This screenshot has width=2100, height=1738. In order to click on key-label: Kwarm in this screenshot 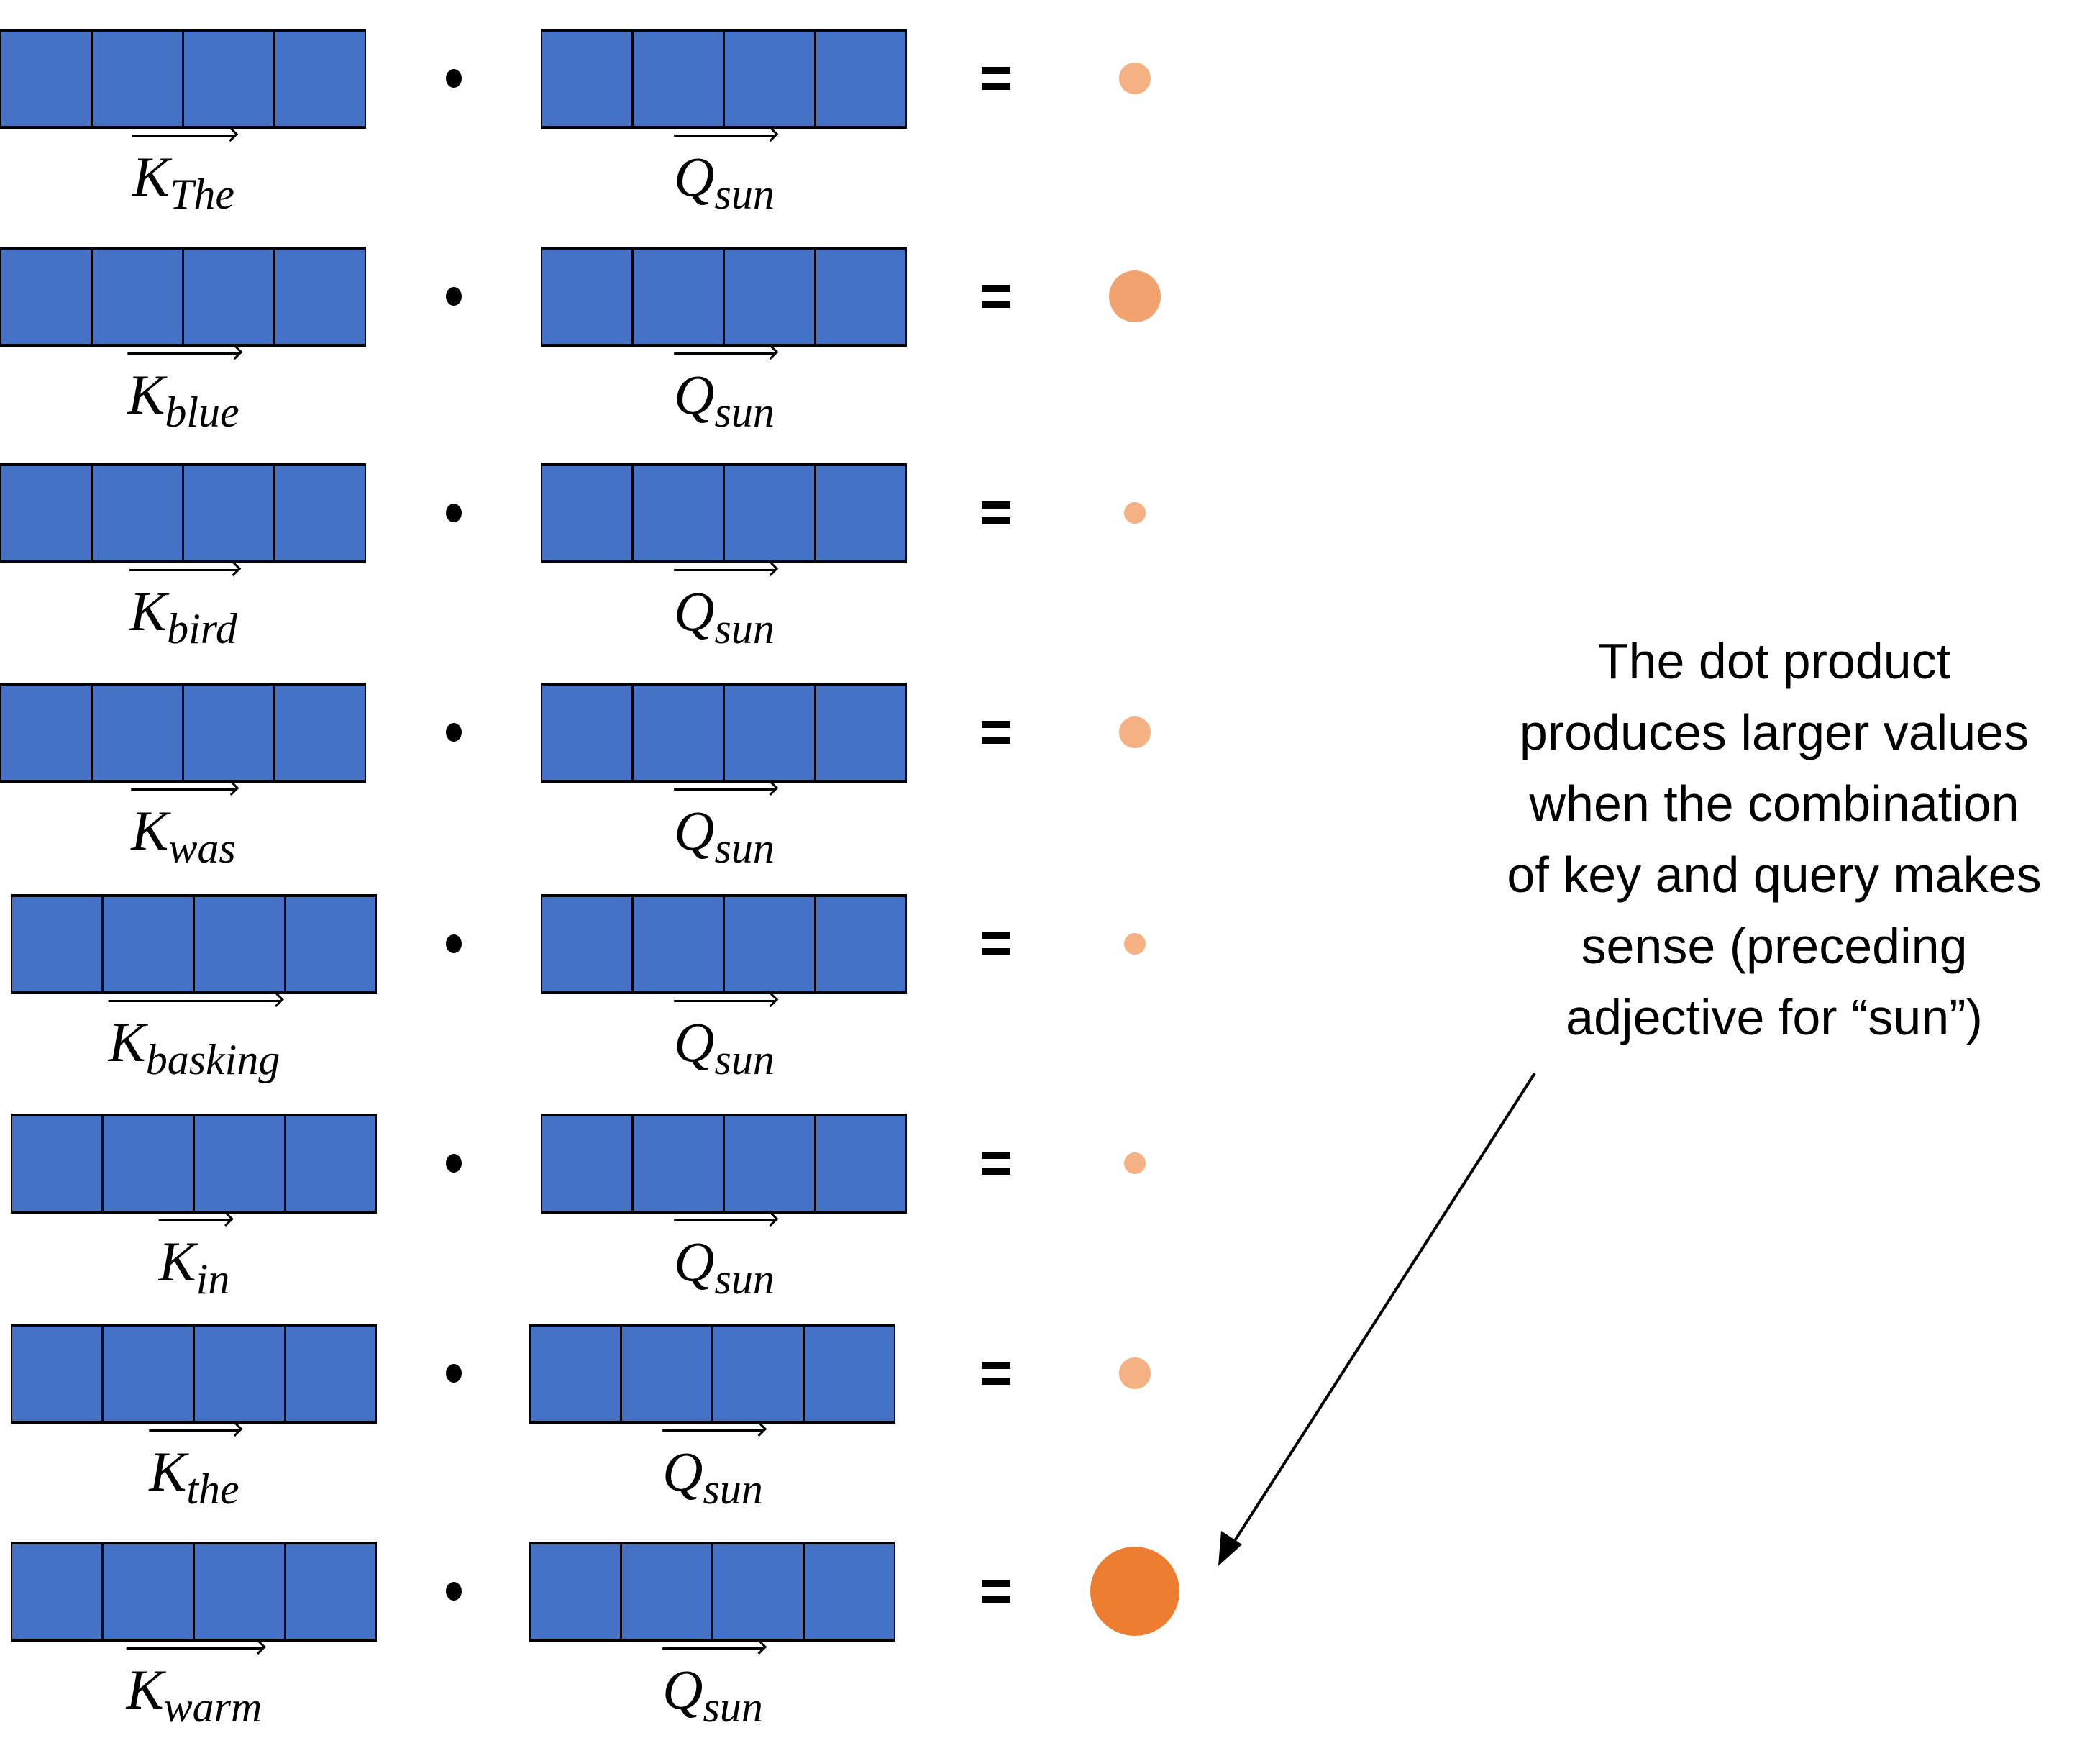, I will do `click(194, 1689)`.